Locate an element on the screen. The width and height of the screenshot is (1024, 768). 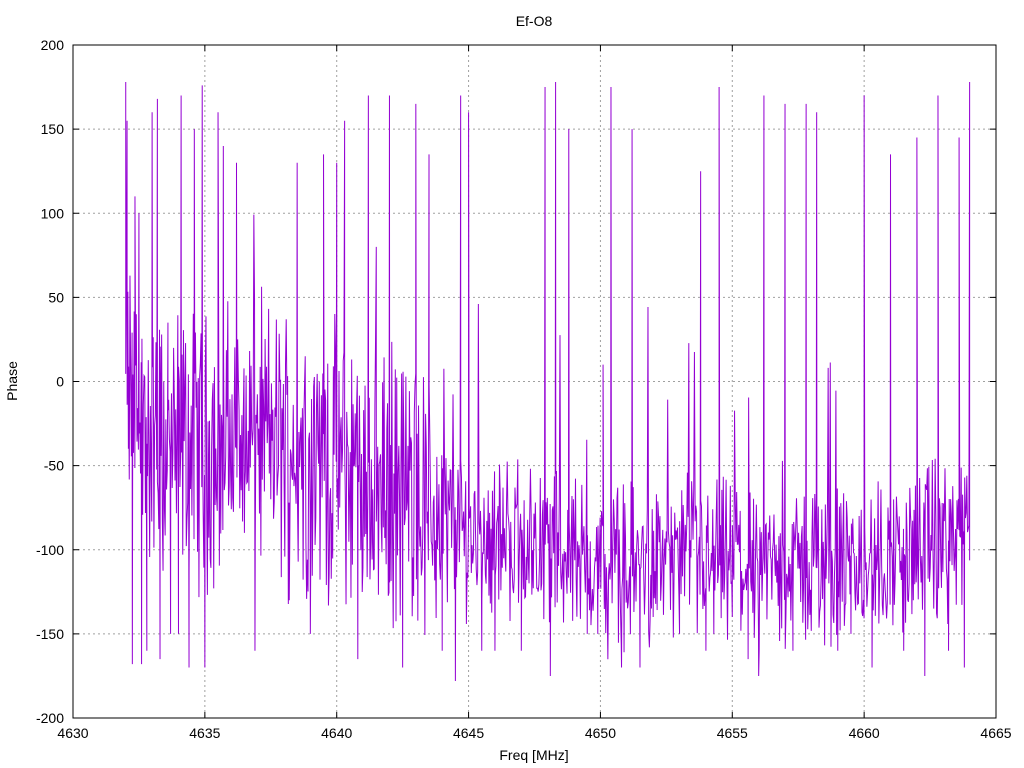
x-tick-label: 4635 is located at coordinates (204, 733).